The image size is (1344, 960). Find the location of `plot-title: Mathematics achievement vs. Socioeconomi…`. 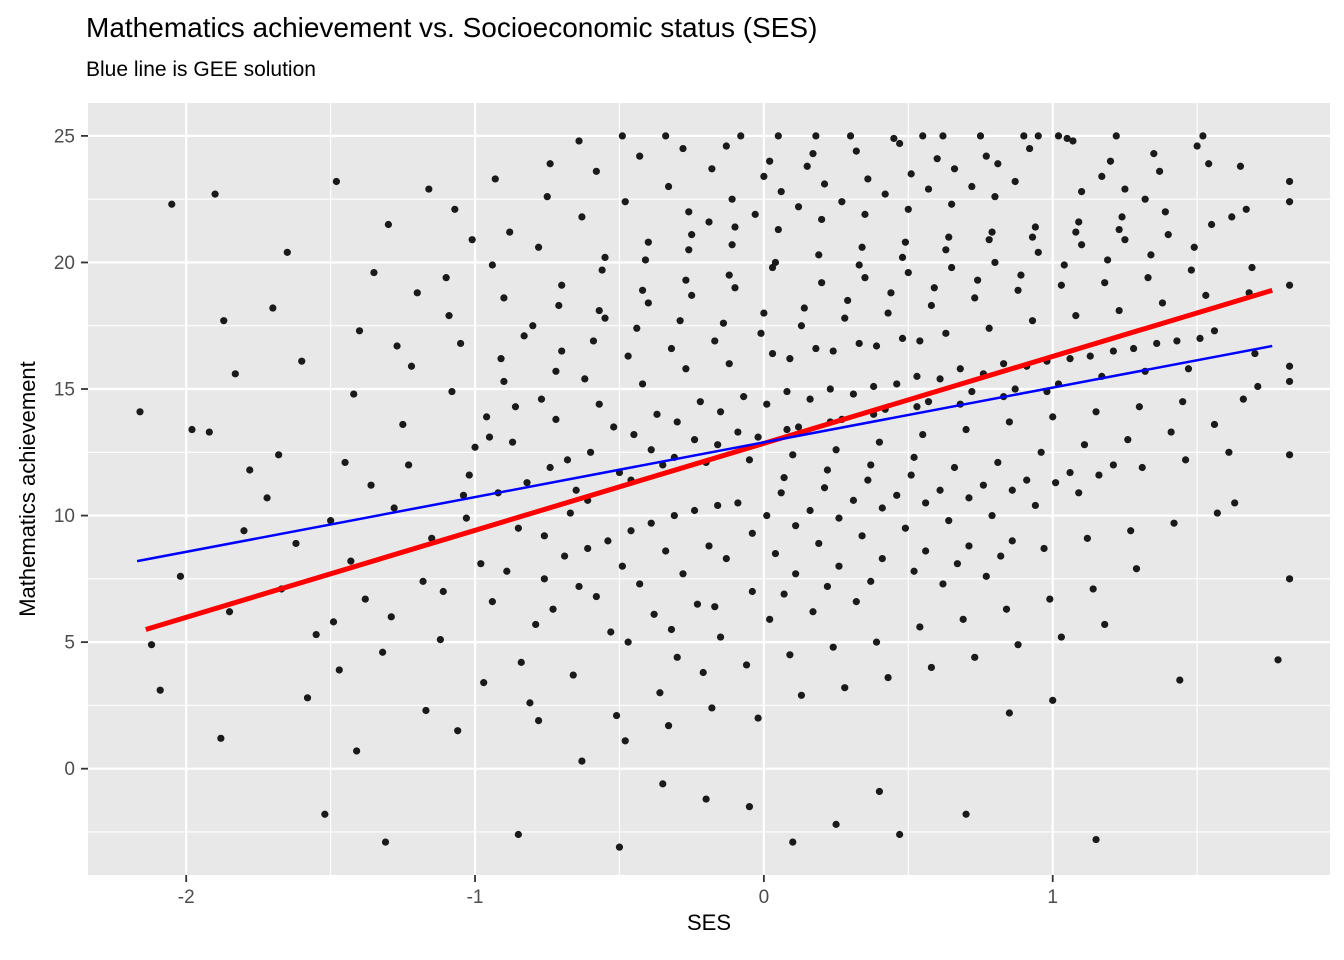

plot-title: Mathematics achievement vs. Socioeconomi… is located at coordinates (452, 27).